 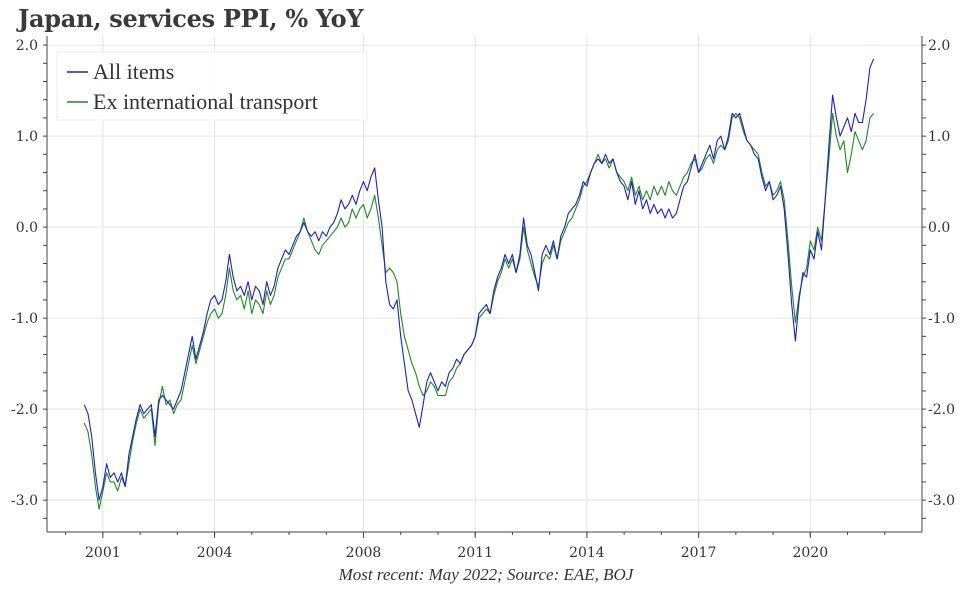 I want to click on x-tick-label: 2001, so click(x=103, y=553).